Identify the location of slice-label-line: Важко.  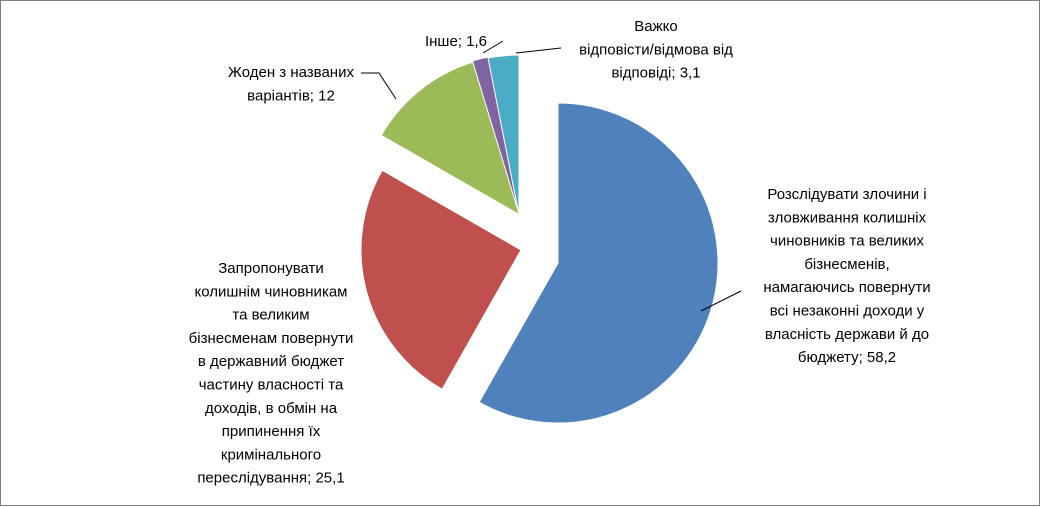
(655, 26).